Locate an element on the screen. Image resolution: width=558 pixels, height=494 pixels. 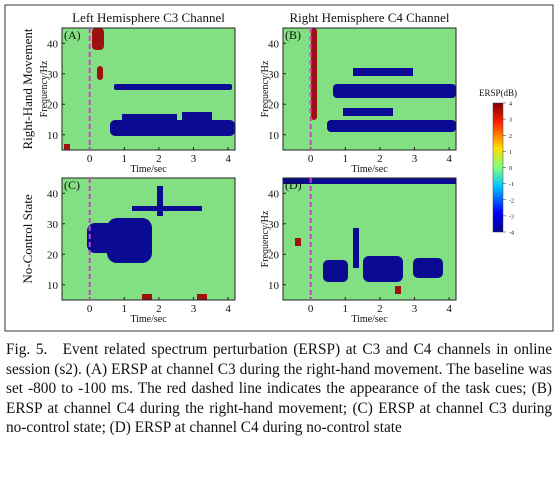
colorbar-title: ERSP(dB) is located at coordinates (498, 93).